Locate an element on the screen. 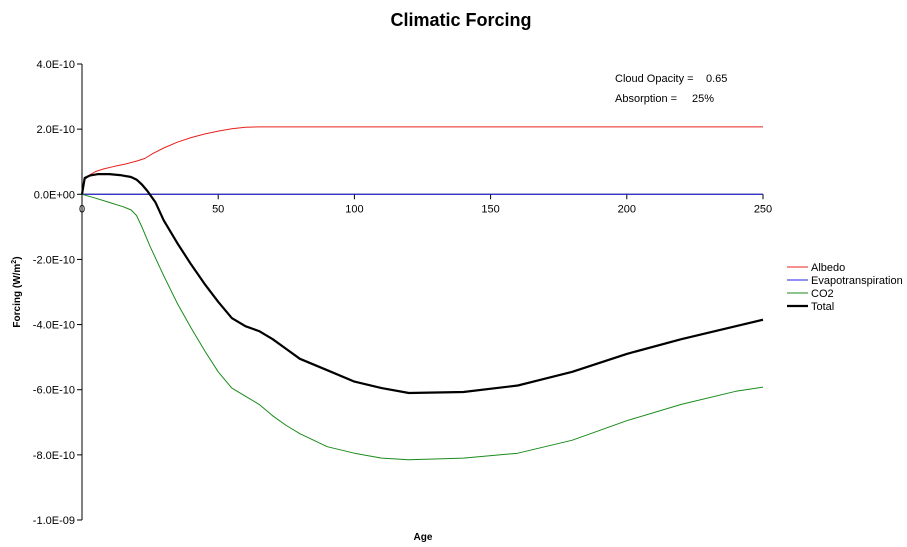 The image size is (907, 547). x-tick-label: 0 is located at coordinates (82, 209).